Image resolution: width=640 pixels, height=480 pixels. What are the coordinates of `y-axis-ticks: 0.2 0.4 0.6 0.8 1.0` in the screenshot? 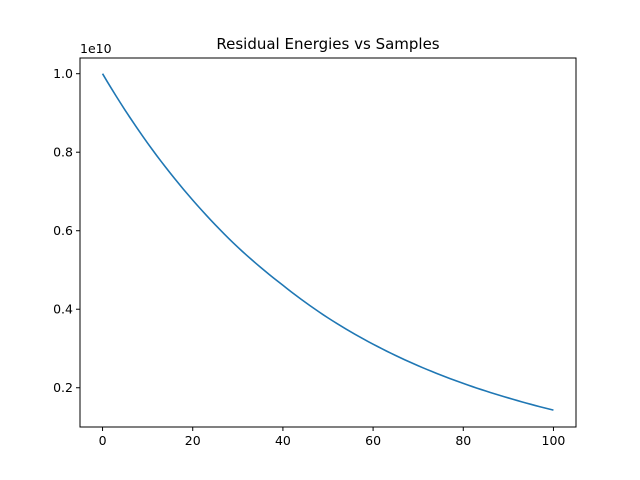 It's located at (66, 230).